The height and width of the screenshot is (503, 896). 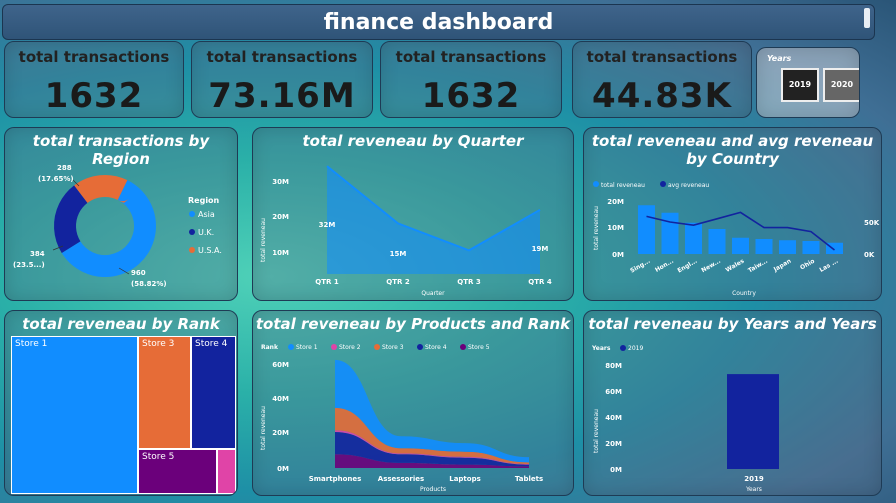 What do you see at coordinates (149, 284) in the screenshot?
I see `asia-pct-label: (58.82%)` at bounding box center [149, 284].